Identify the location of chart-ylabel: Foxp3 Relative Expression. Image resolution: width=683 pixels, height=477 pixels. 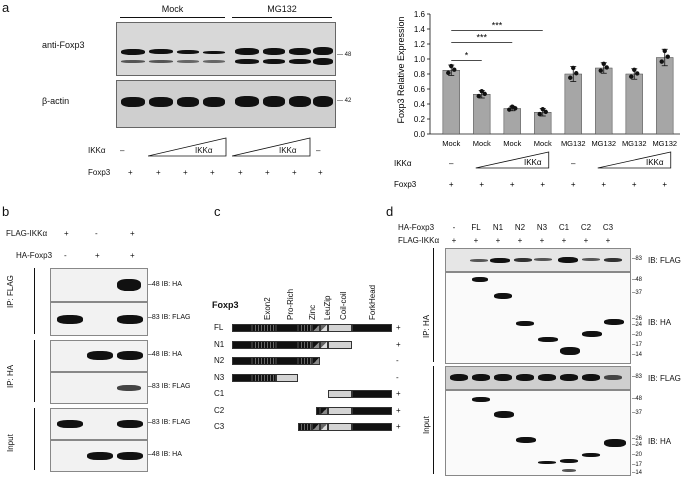
(401, 69).